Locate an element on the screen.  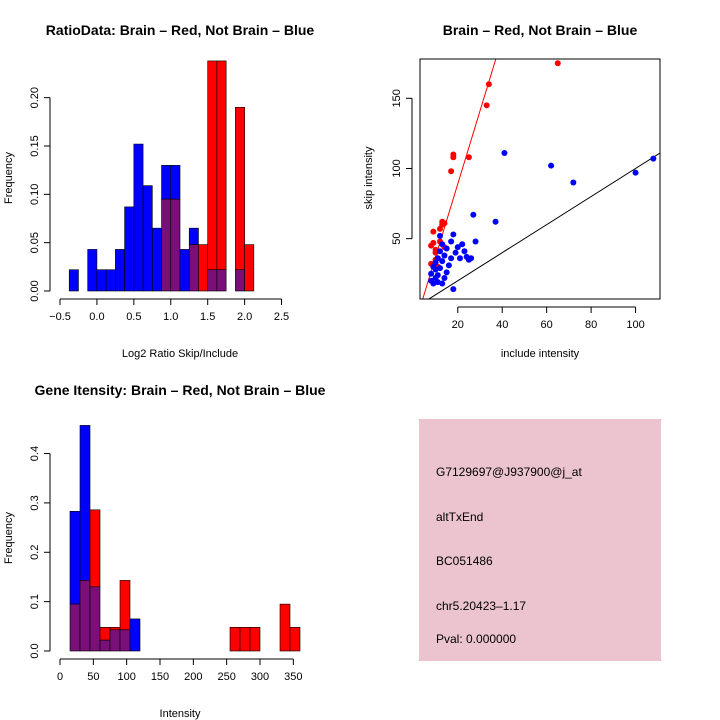
x-tick-label: 2.0 is located at coordinates (244, 317).